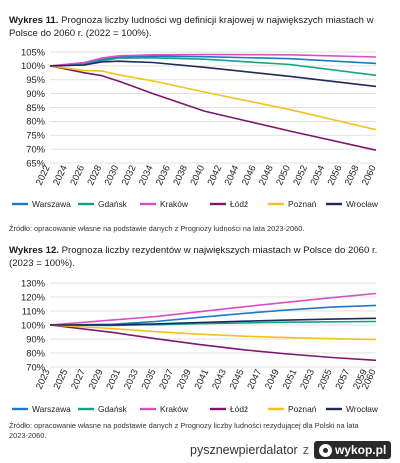 The image size is (400, 463). I want to click on chart1-legend-label: Gdańsk, so click(113, 204).